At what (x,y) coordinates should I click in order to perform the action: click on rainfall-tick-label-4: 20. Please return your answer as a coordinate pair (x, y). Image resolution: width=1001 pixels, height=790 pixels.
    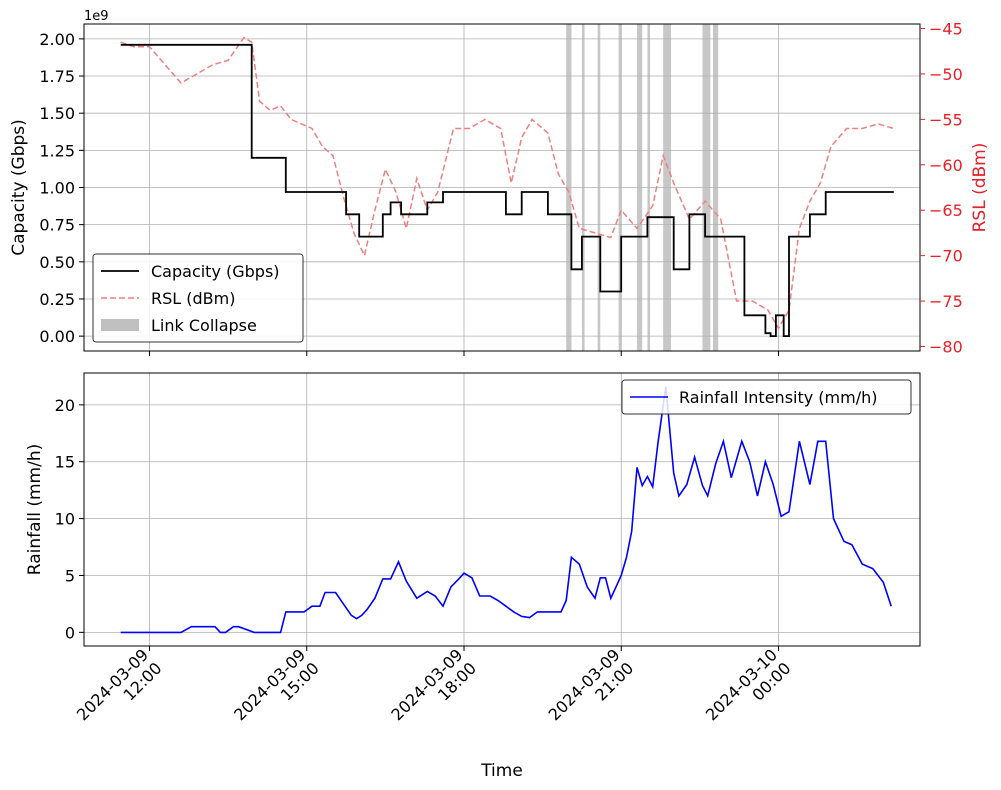
    Looking at the image, I should click on (65, 405).